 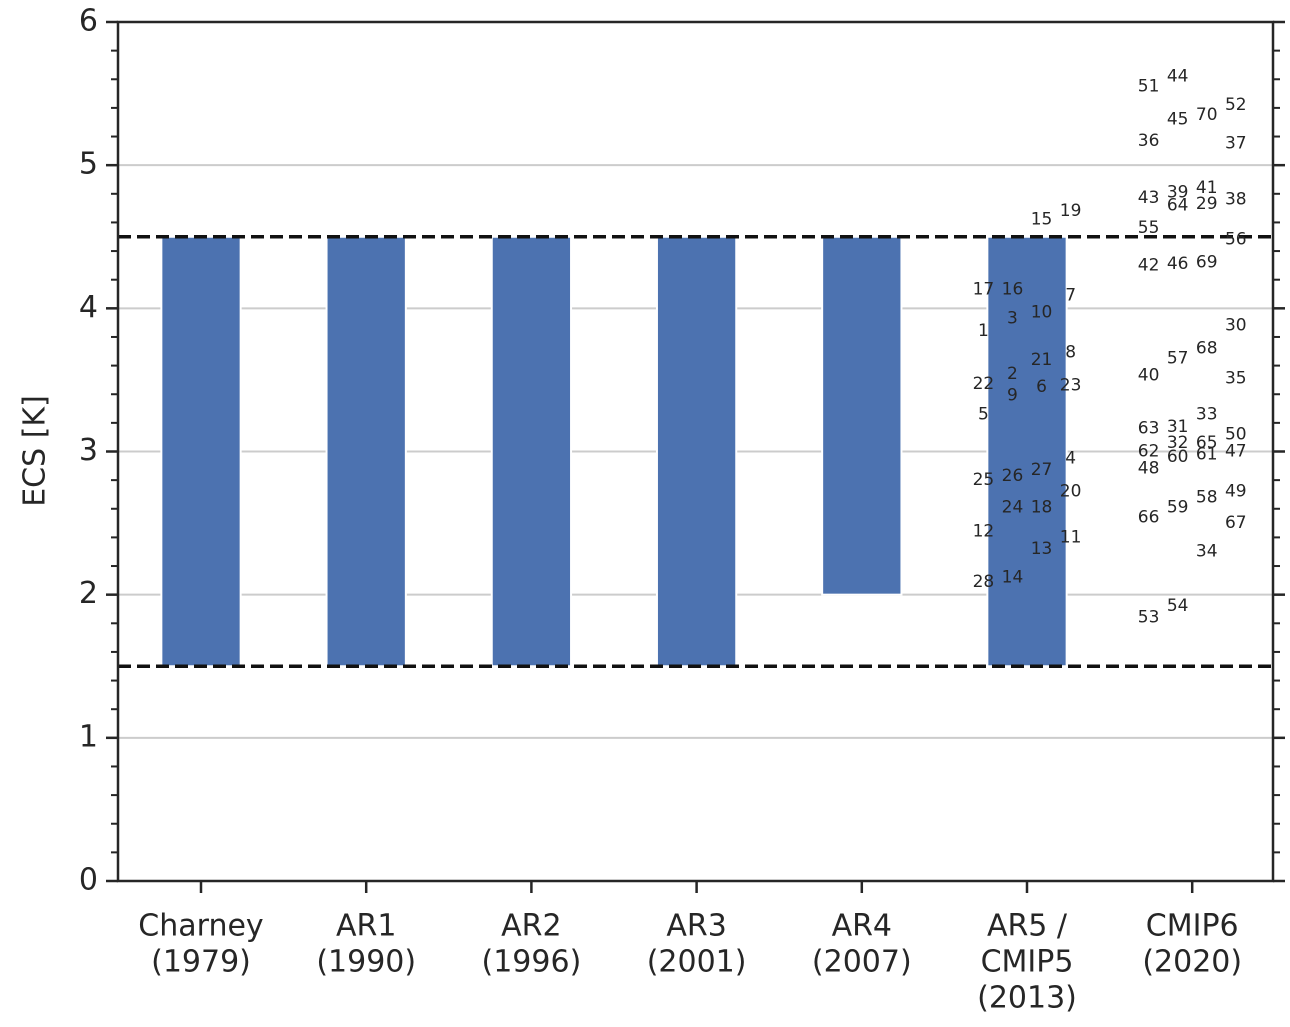 What do you see at coordinates (1207, 497) in the screenshot?
I see `model-label: 58` at bounding box center [1207, 497].